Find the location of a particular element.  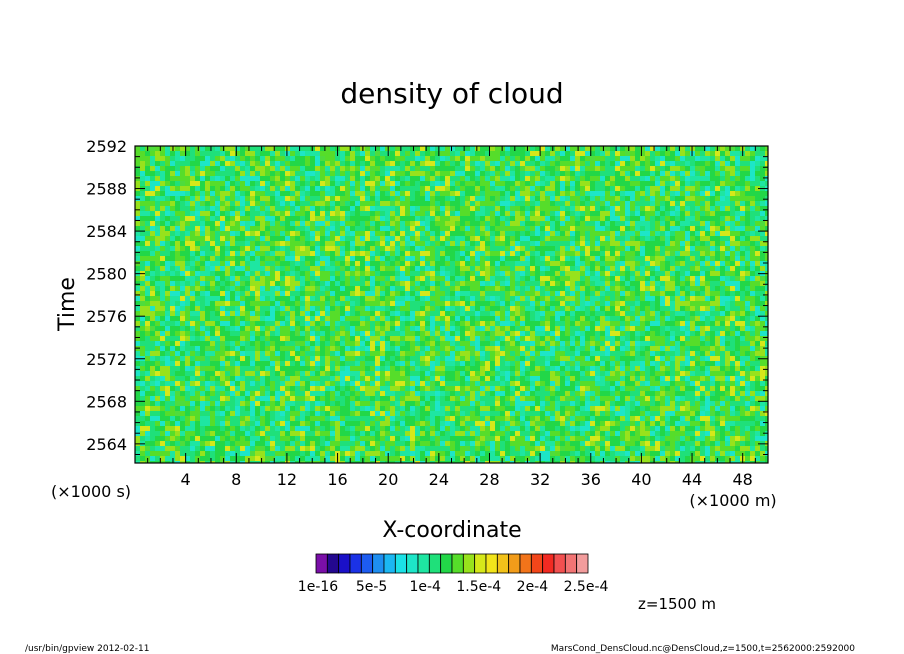

x-tick-label: 16 is located at coordinates (337, 479).